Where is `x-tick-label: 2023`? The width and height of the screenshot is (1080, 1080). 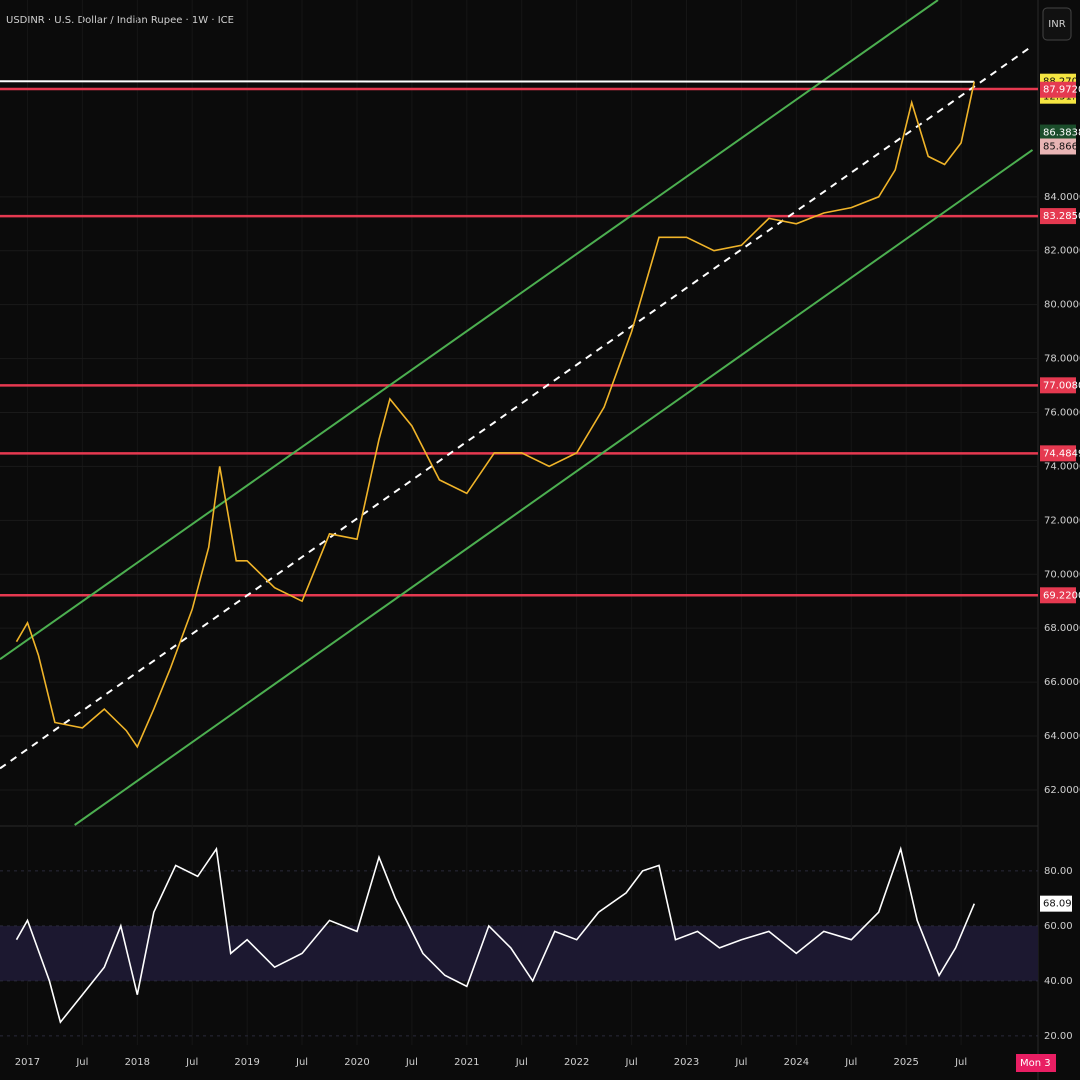
x-tick-label: 2023 is located at coordinates (686, 1062).